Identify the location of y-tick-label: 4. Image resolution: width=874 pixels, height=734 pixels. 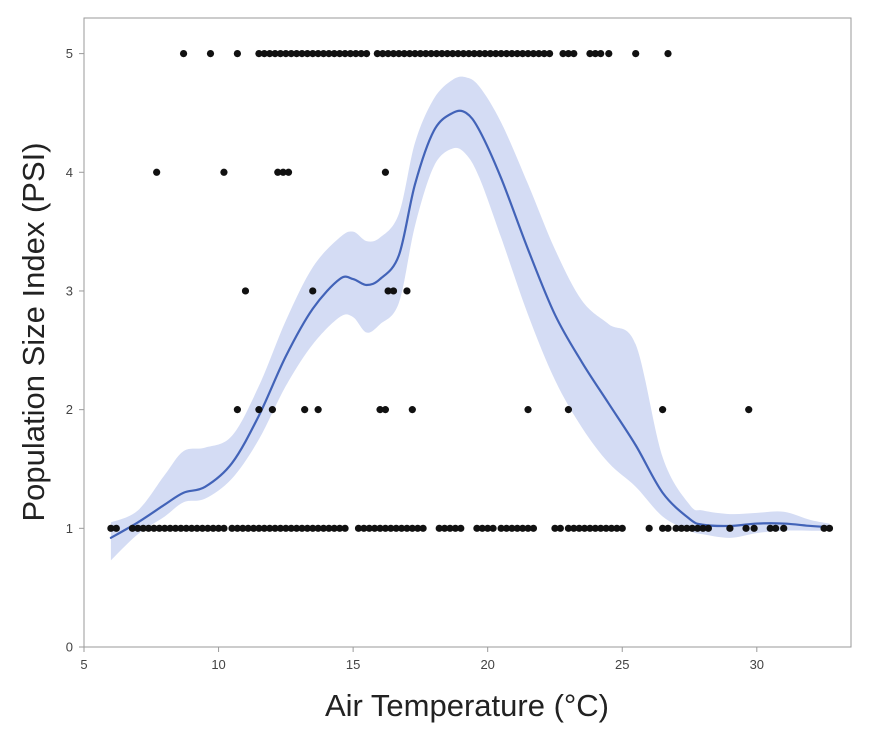
(69, 172).